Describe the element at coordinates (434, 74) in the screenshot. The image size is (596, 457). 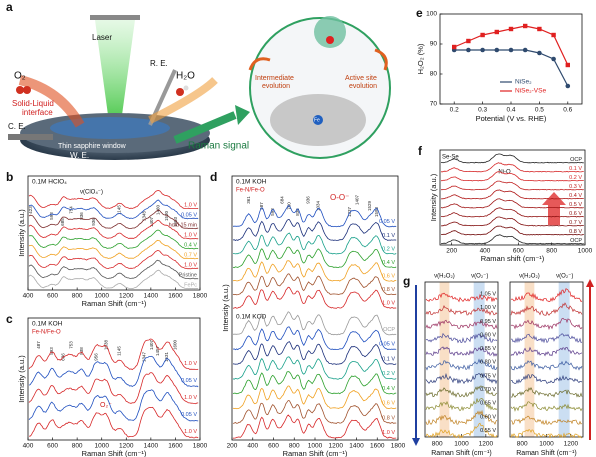
I see `y-tick-label: 80` at that location.